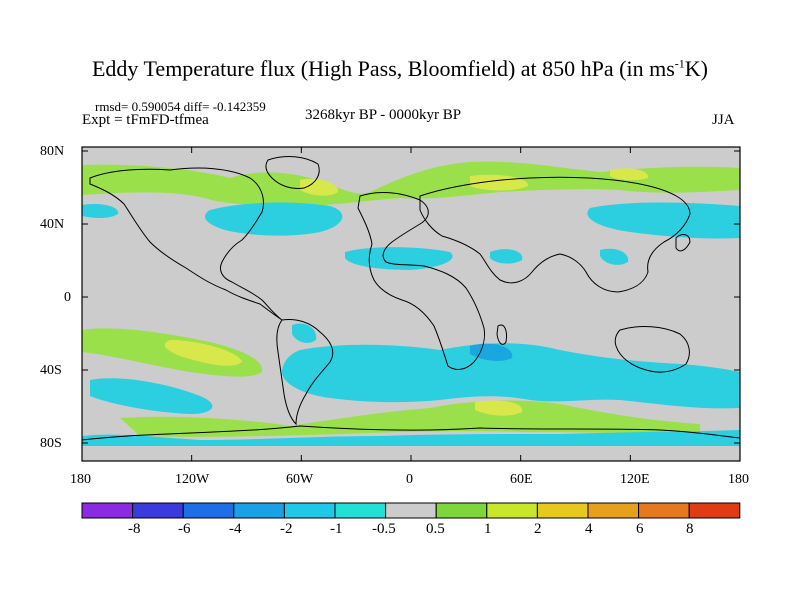 The height and width of the screenshot is (600, 800). I want to click on season-label: JJA, so click(723, 120).